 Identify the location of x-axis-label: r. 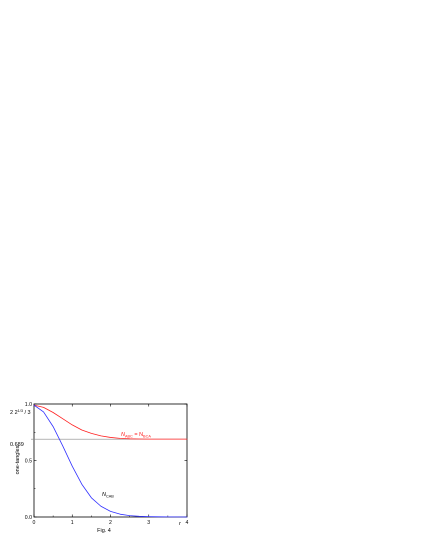
(180, 524).